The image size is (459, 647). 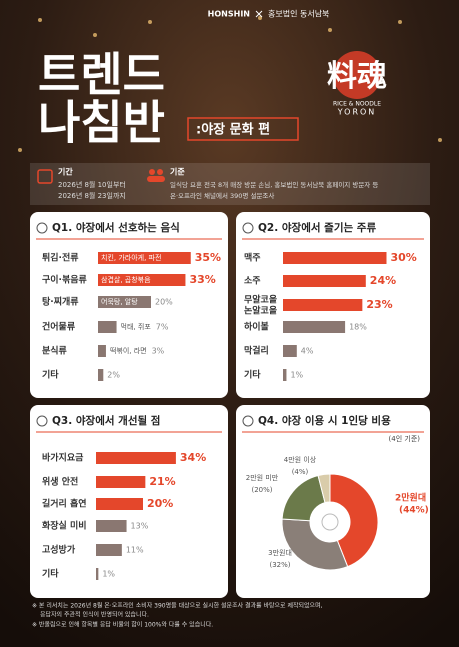 What do you see at coordinates (64, 504) in the screenshot?
I see `category-label: 길거리 흡연` at bounding box center [64, 504].